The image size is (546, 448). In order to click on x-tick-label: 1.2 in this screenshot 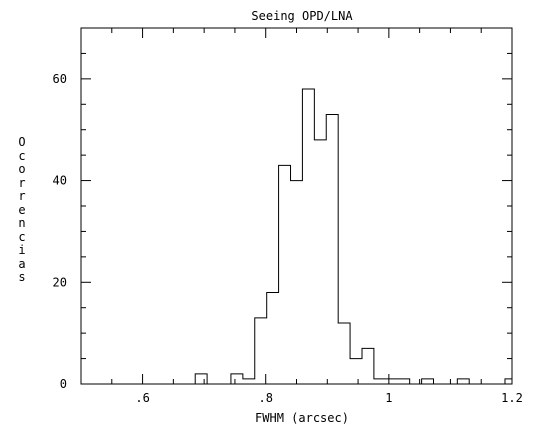, I will do `click(512, 398)`.